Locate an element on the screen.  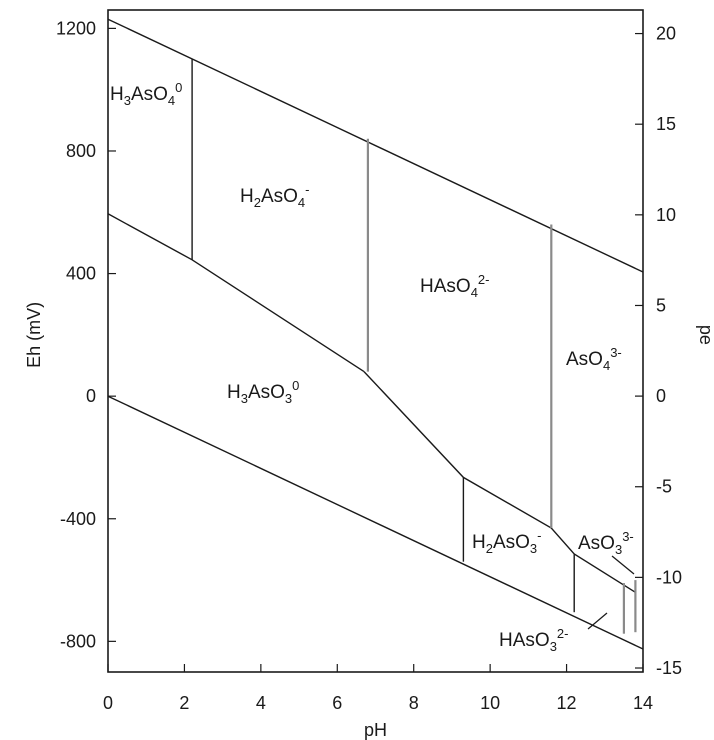
species-h2aso3-s2: 3 is located at coordinates (533, 548).